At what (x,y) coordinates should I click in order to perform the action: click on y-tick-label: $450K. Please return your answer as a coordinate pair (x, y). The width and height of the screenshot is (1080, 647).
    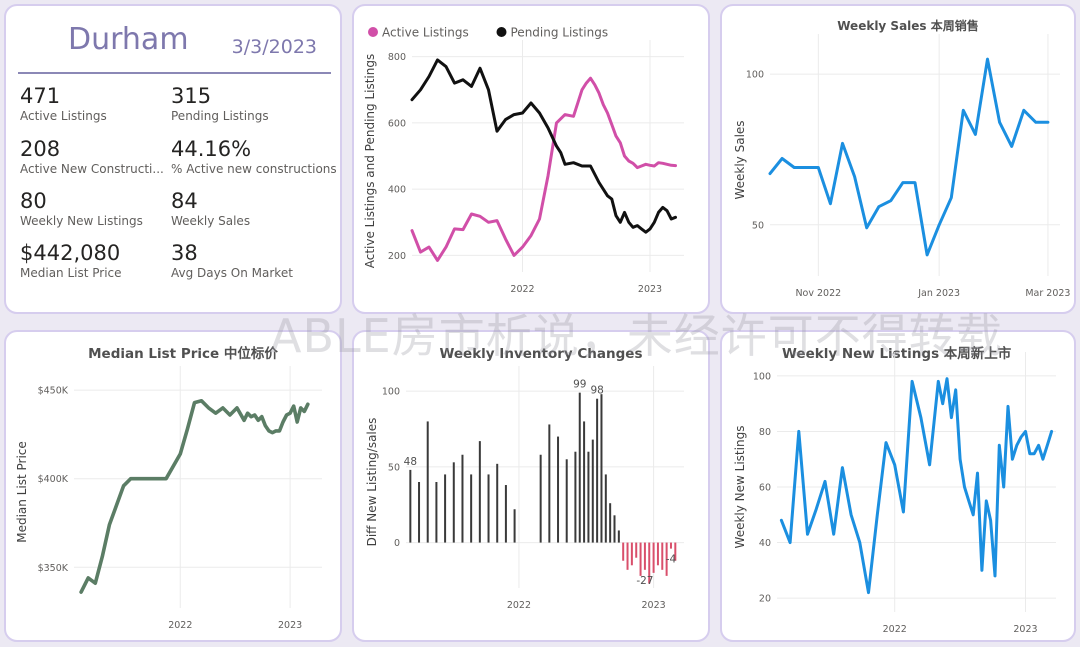
    Looking at the image, I should click on (53, 391).